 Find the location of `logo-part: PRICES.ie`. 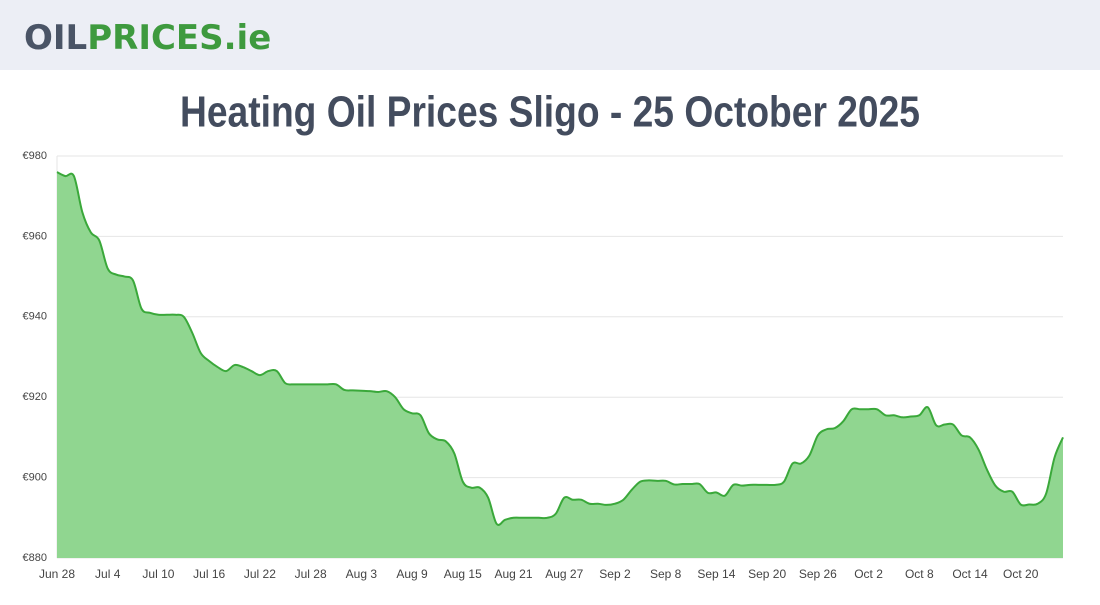

logo-part: PRICES.ie is located at coordinates (179, 38).